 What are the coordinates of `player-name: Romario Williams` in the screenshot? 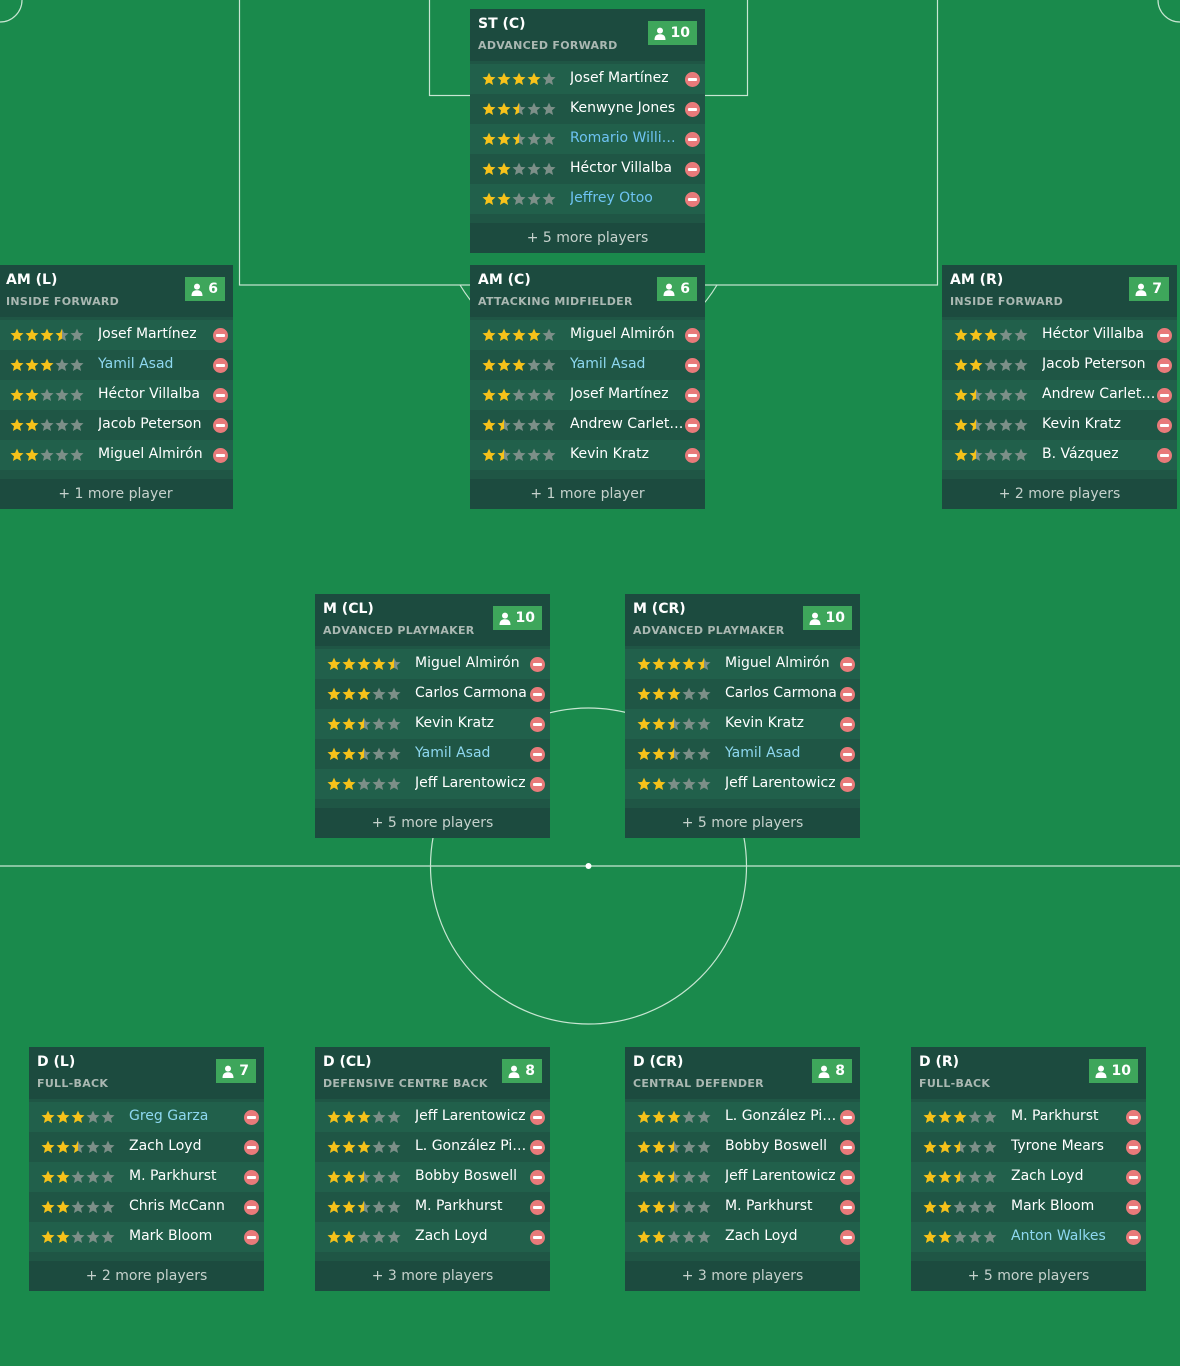 It's located at (627, 138).